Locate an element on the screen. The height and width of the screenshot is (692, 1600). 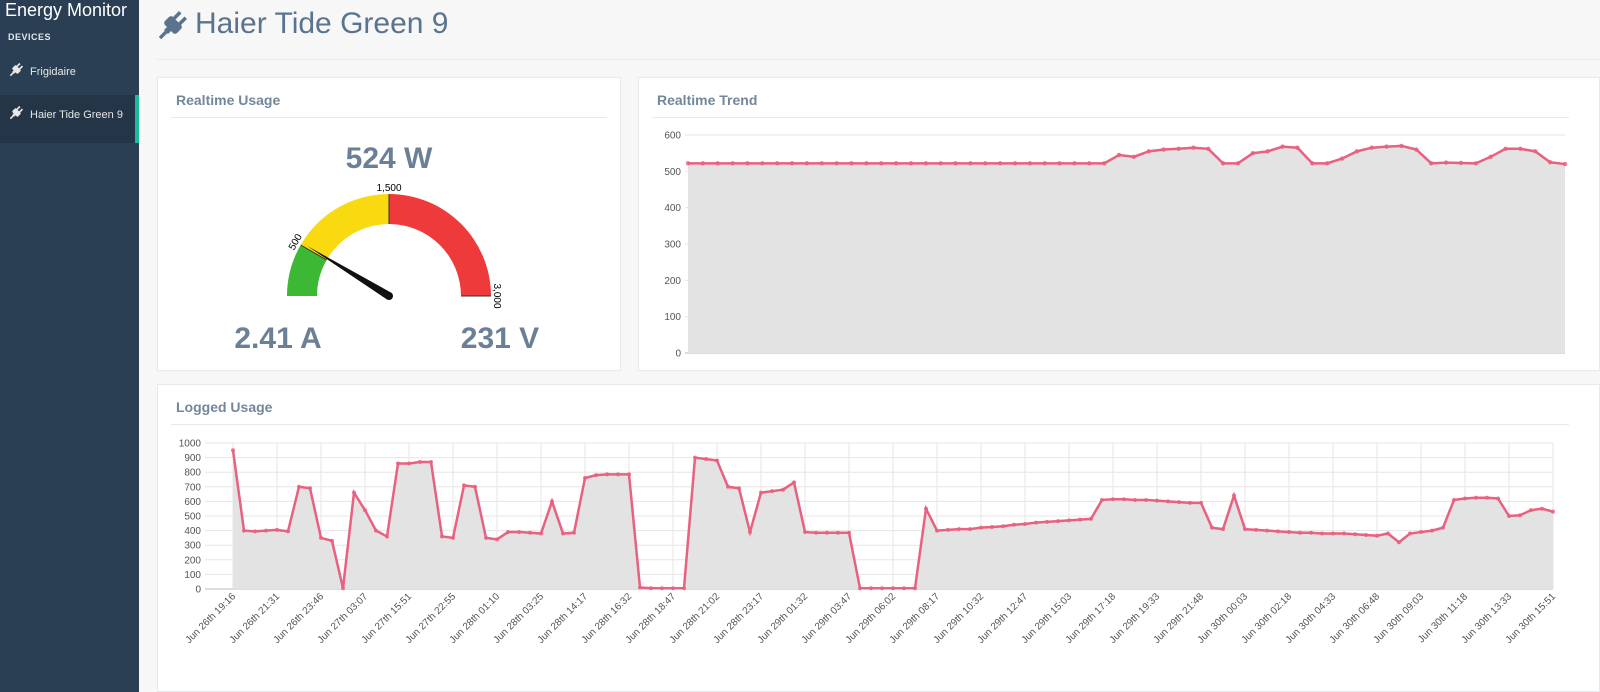
y-tick-label: 0 is located at coordinates (678, 354).